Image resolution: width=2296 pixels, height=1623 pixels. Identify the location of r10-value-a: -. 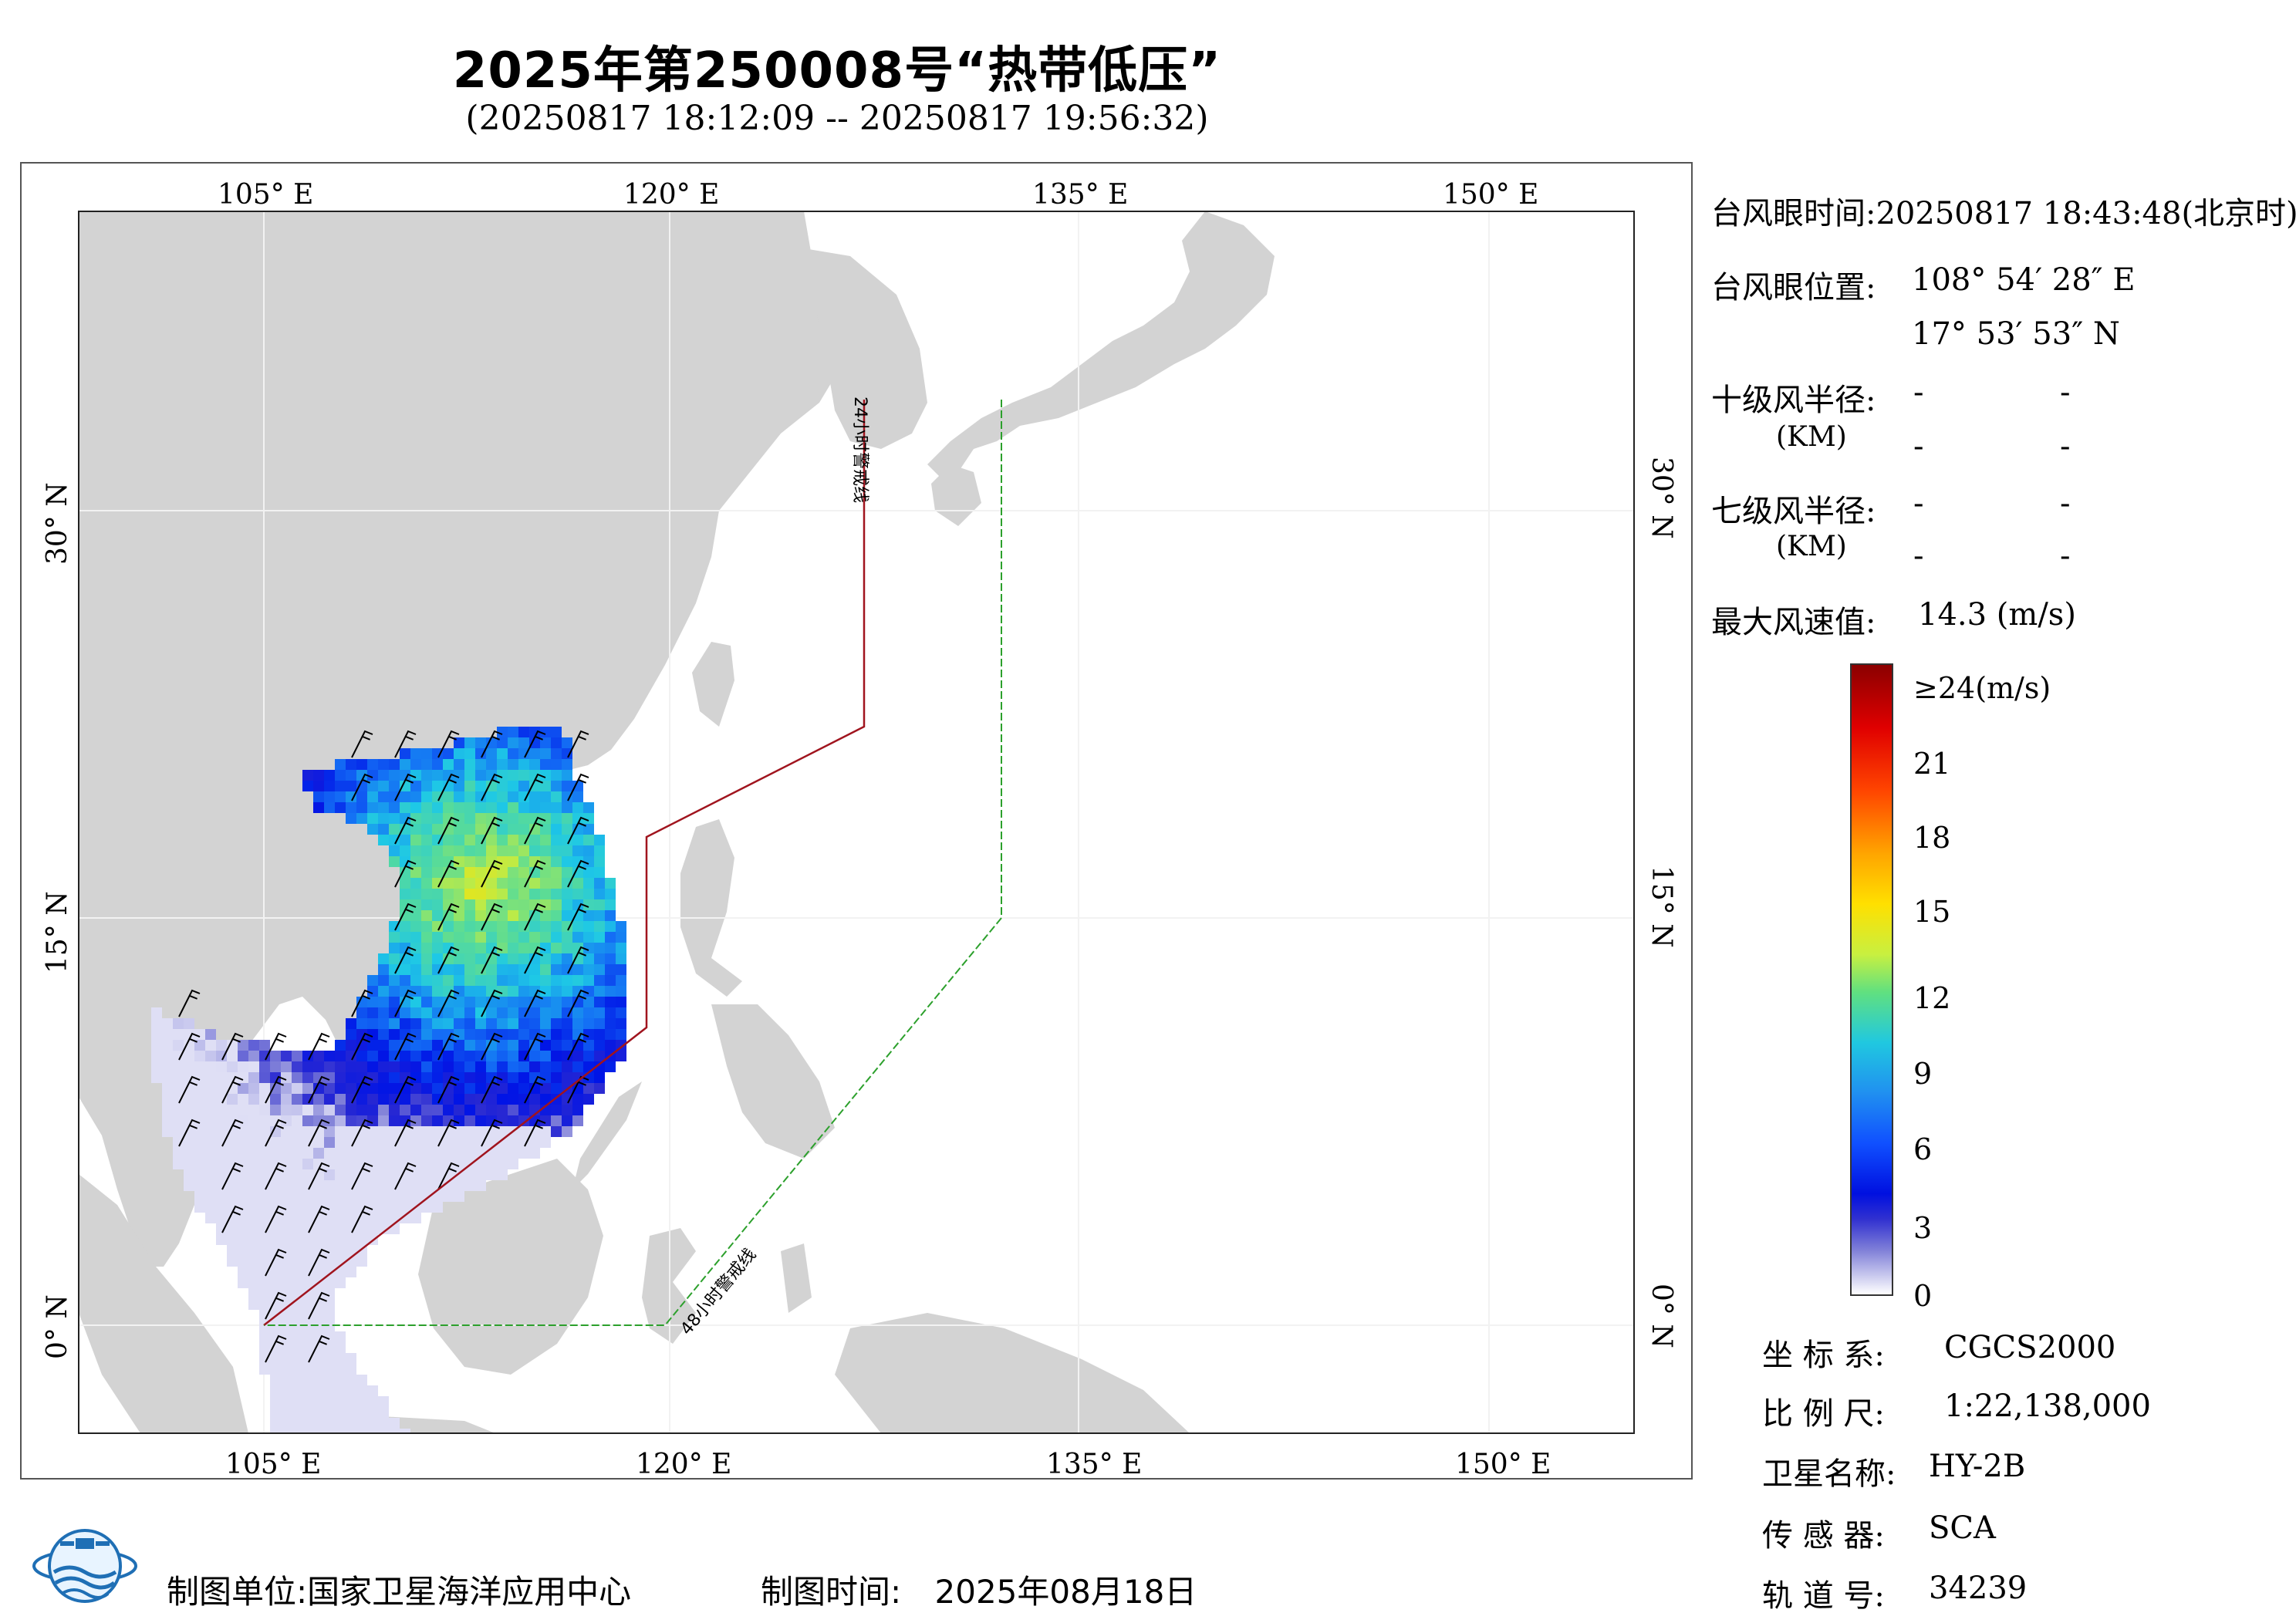
(1918, 392).